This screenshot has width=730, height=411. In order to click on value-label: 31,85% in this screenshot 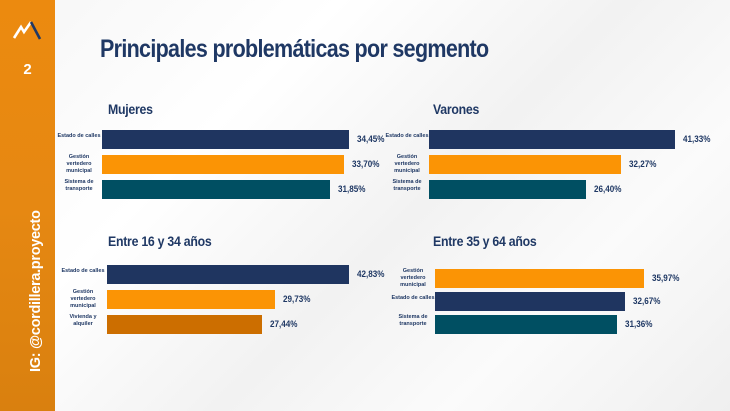, I will do `click(352, 189)`.